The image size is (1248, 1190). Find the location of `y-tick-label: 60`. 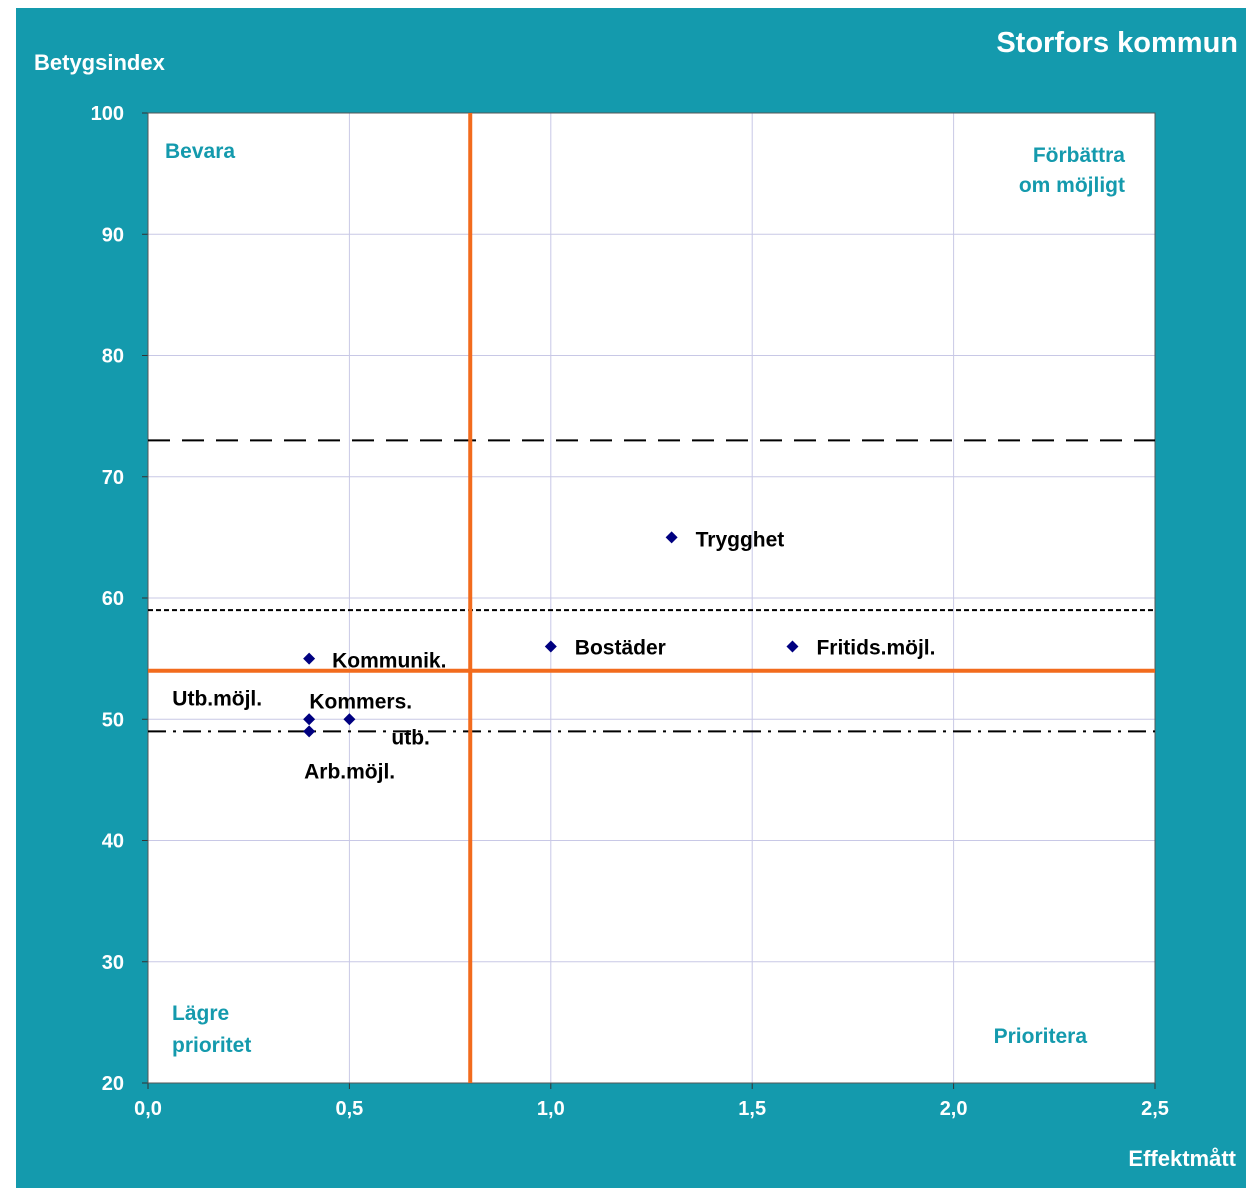

y-tick-label: 60 is located at coordinates (113, 599).